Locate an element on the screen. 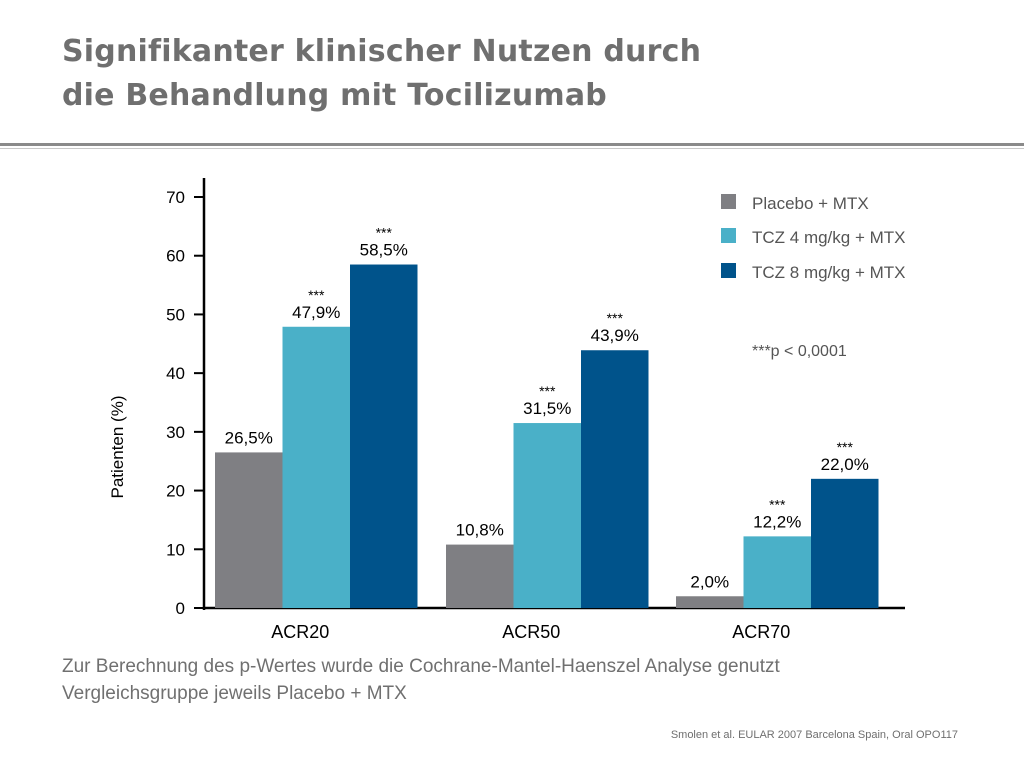 The width and height of the screenshot is (1024, 769). y-tick-label: 70 is located at coordinates (175, 197).